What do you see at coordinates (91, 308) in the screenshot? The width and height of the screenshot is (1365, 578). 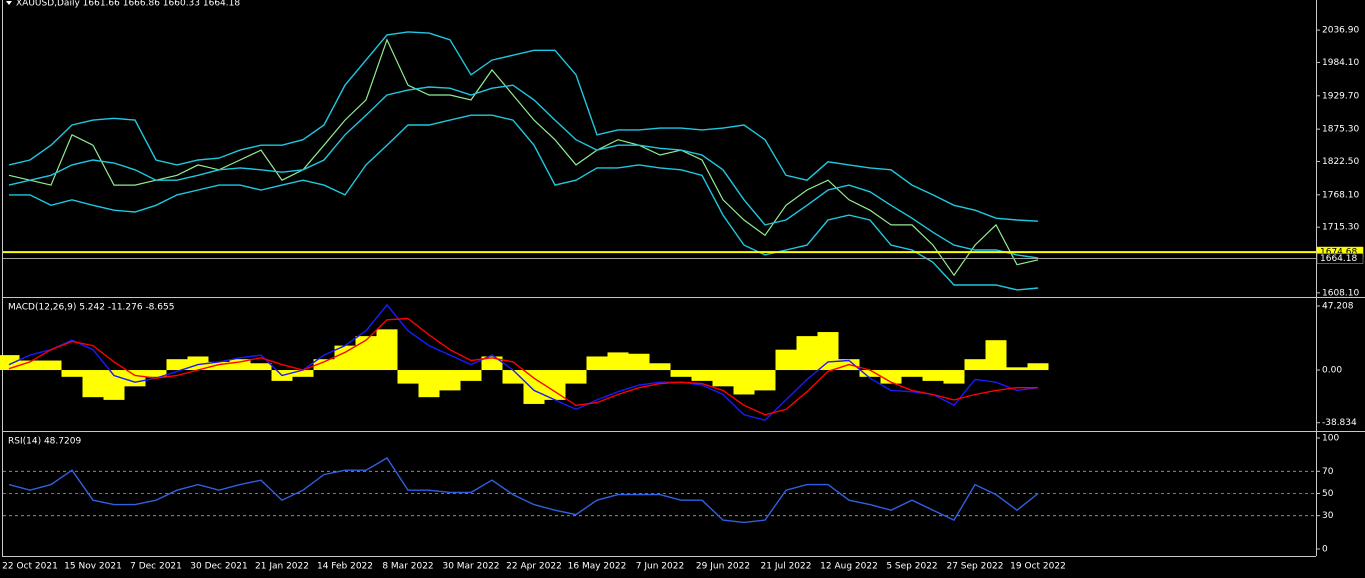 I see `indicator-title: MACD(12,26,9) 5.242 -11.276 -8.655` at bounding box center [91, 308].